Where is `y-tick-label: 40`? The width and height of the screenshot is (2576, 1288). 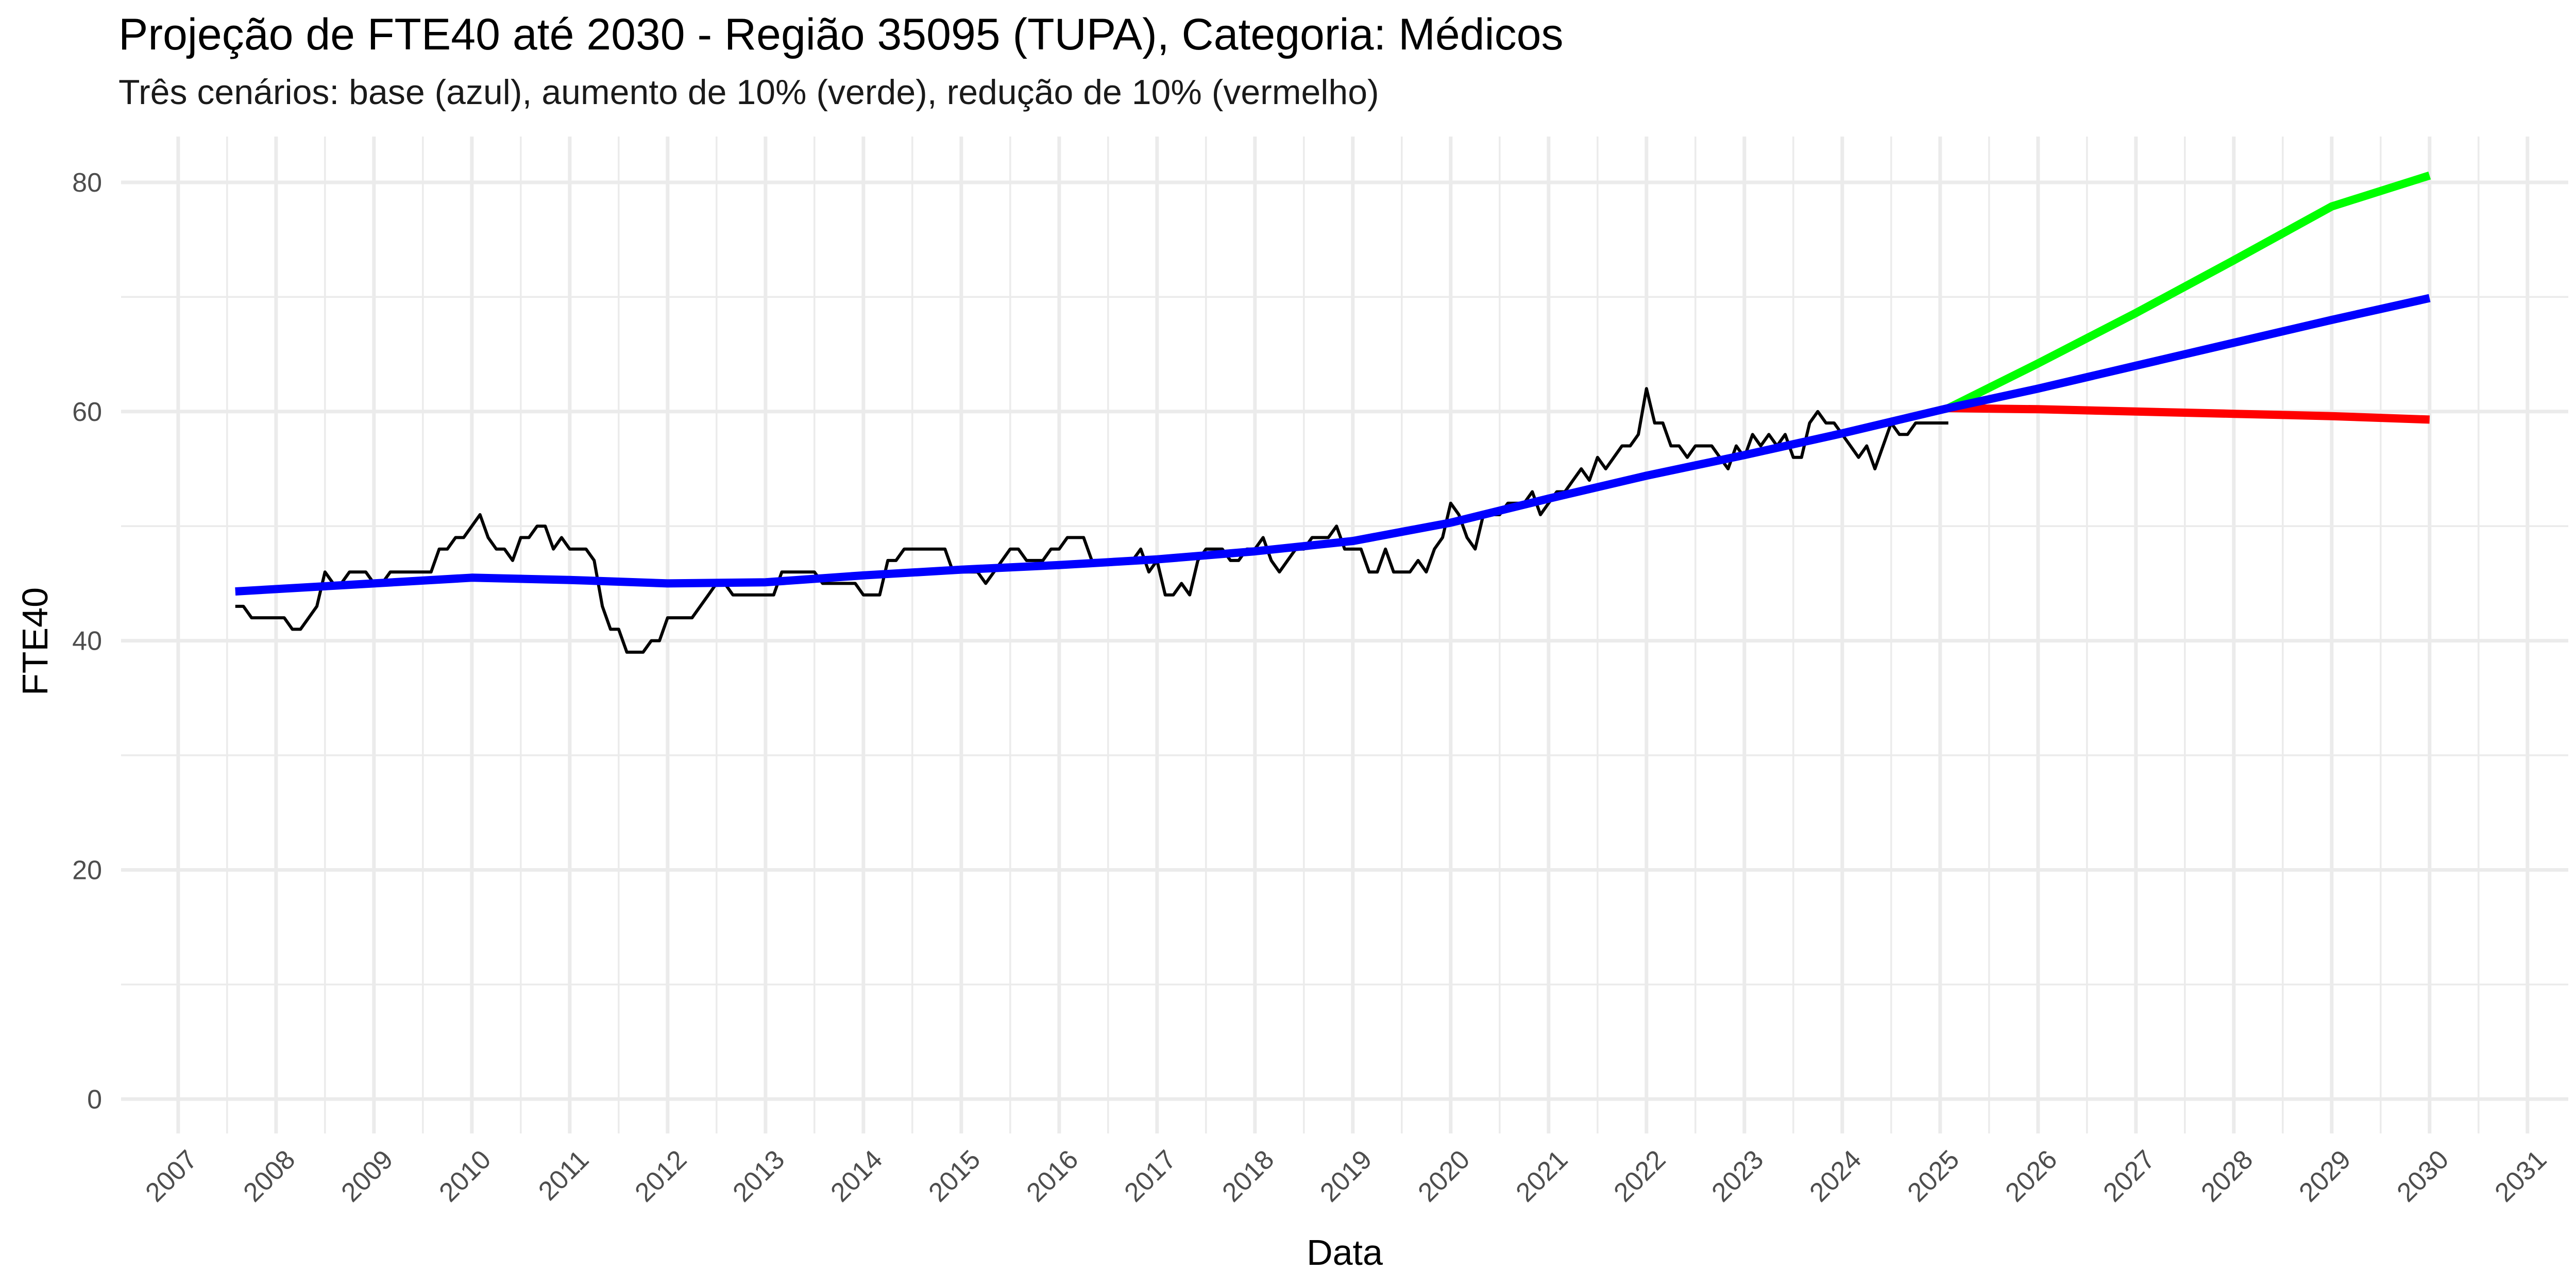 y-tick-label: 40 is located at coordinates (87, 641).